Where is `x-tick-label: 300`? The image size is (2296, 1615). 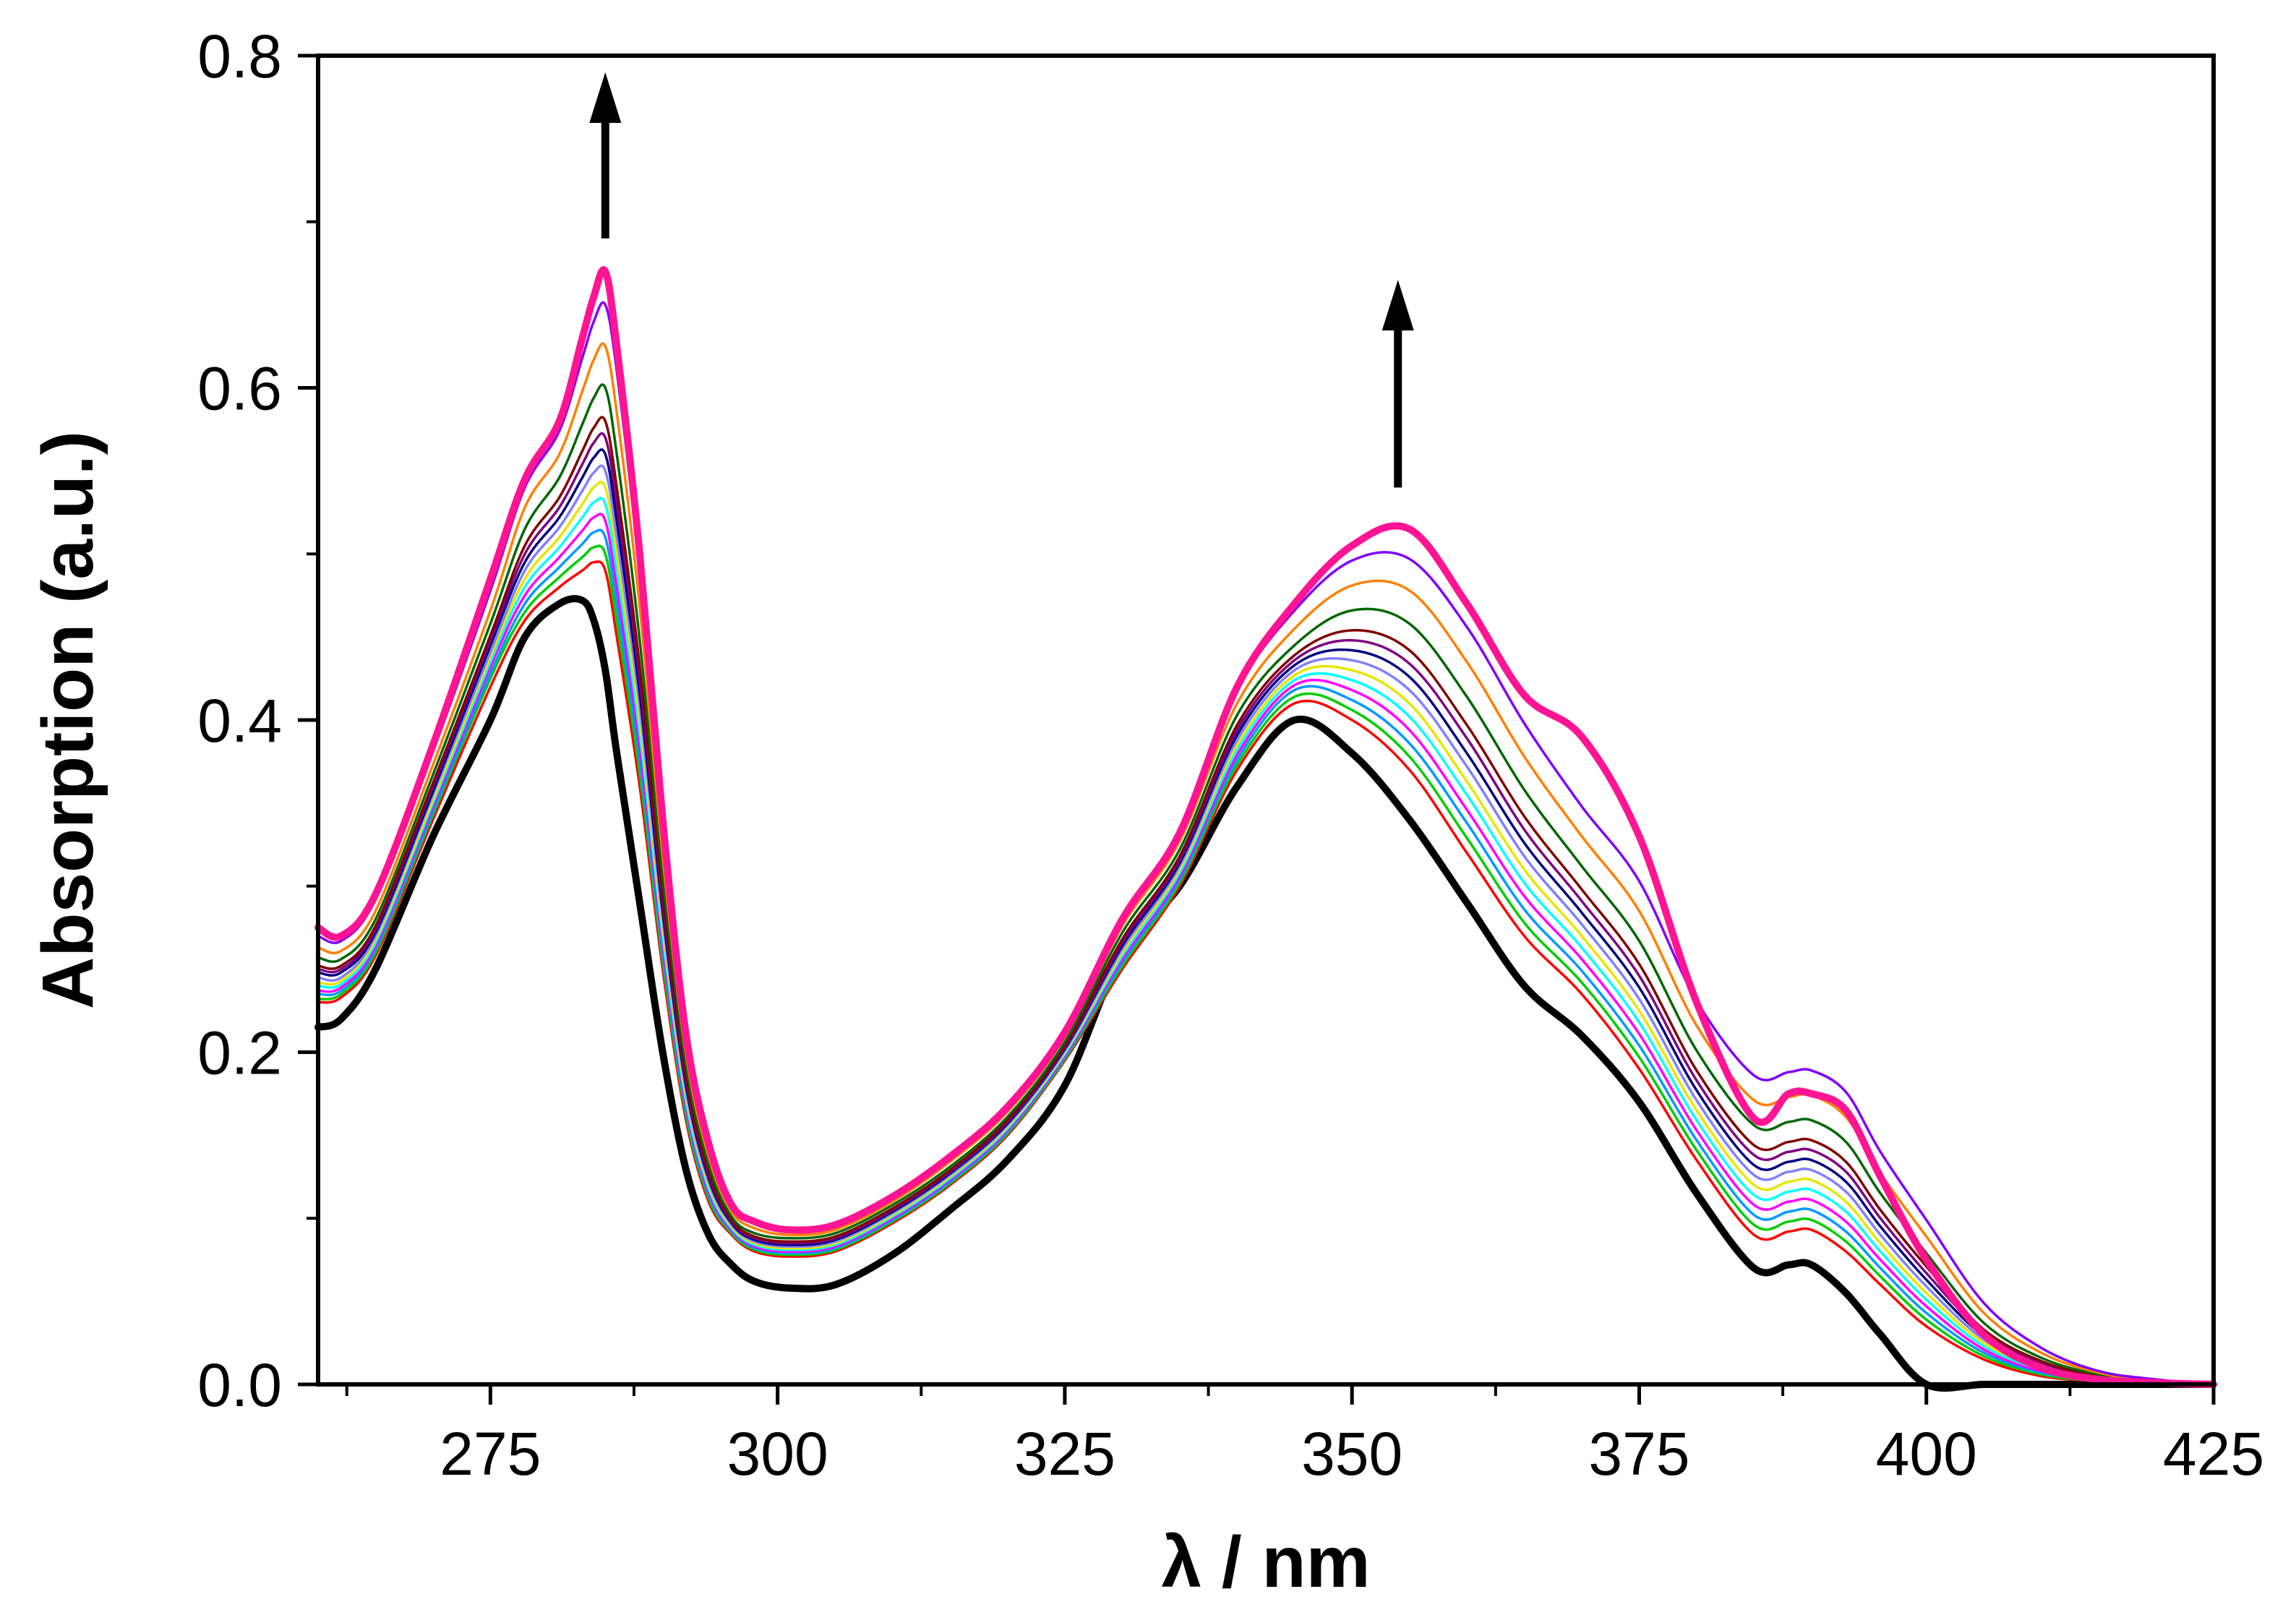
x-tick-label: 300 is located at coordinates (777, 1454).